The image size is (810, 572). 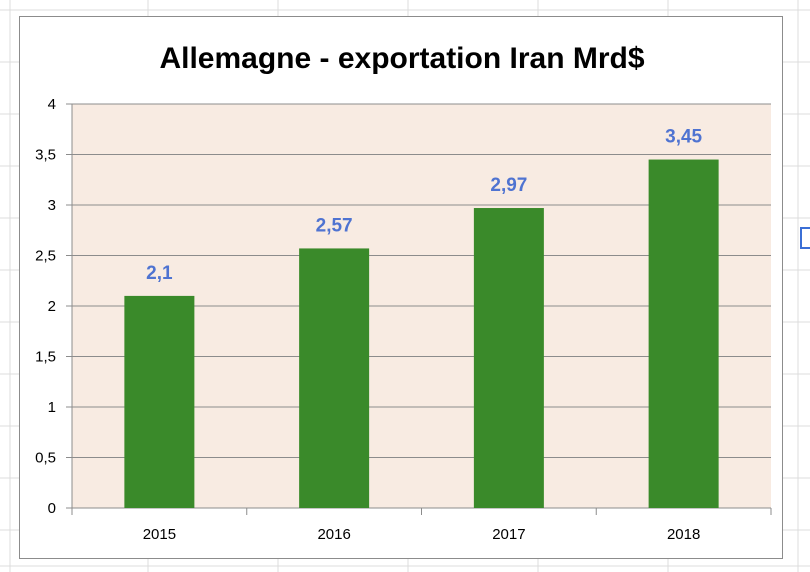 What do you see at coordinates (683, 534) in the screenshot?
I see `x-tick-label: 2018` at bounding box center [683, 534].